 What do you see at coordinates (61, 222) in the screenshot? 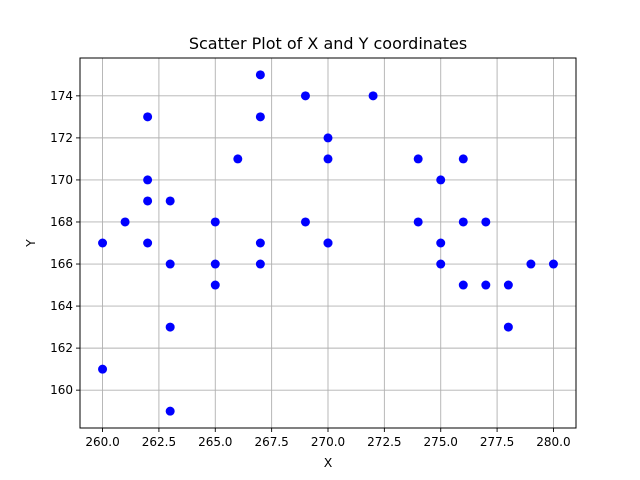
I see `y-tick-label: 168` at bounding box center [61, 222].